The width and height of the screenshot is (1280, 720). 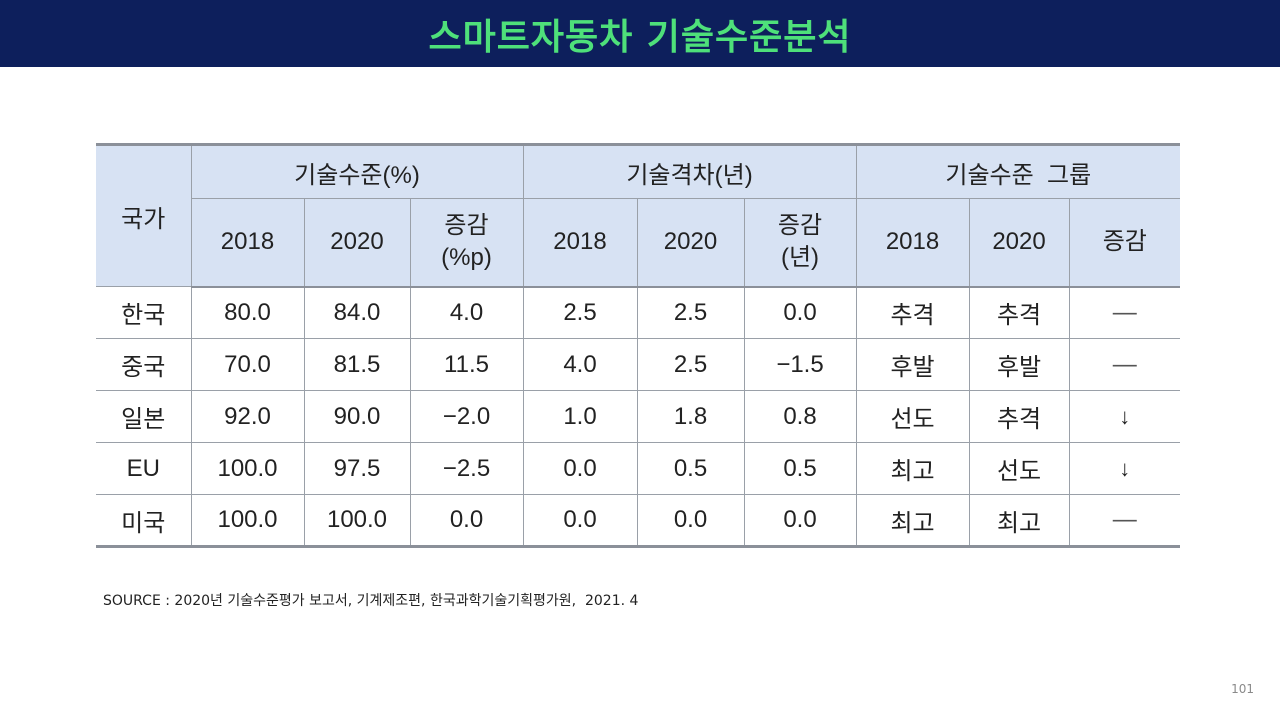 What do you see at coordinates (466, 416) in the screenshot?
I see `table-cell: −2.0` at bounding box center [466, 416].